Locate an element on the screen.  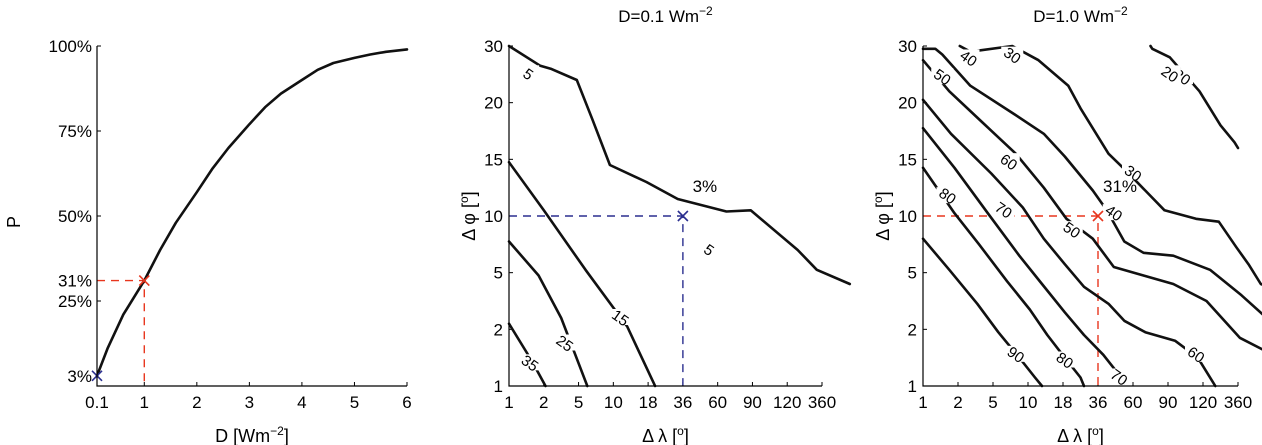
p2-x-axis-label-sup: o is located at coordinates (680, 431).